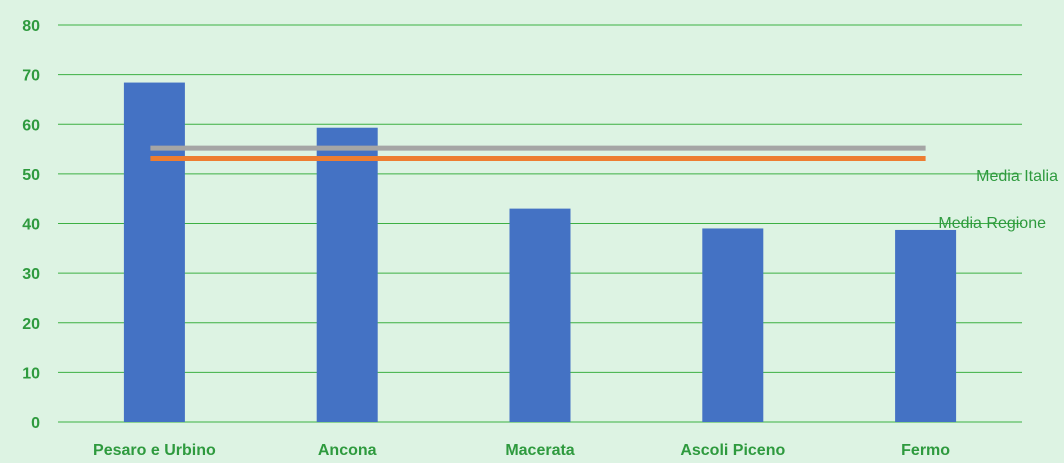 The width and height of the screenshot is (1064, 463). What do you see at coordinates (539, 450) in the screenshot?
I see `x-tick-label-macerata: Macerata` at bounding box center [539, 450].